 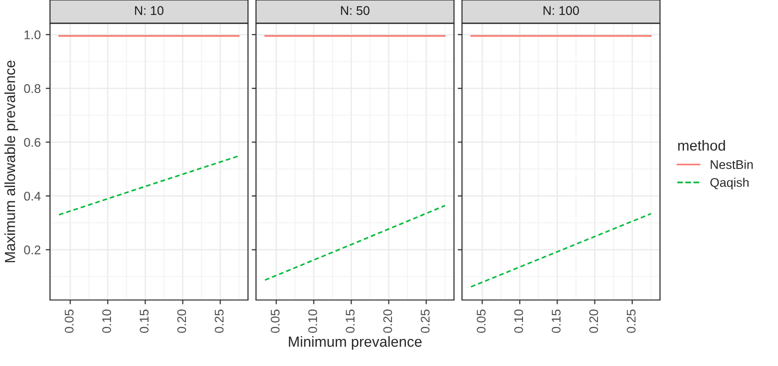 I want to click on legend-title: method, so click(x=701, y=145).